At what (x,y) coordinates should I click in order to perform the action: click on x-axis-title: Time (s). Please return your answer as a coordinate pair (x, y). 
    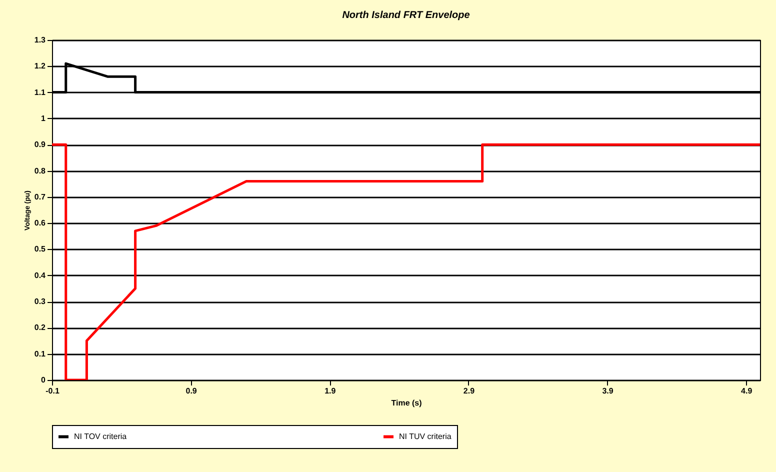
    Looking at the image, I should click on (406, 403).